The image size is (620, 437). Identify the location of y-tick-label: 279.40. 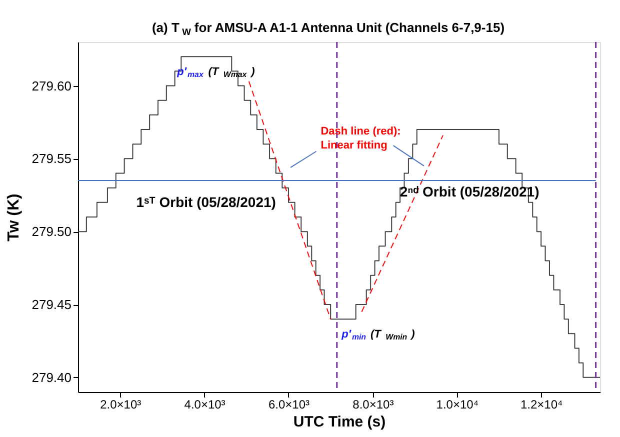
(52, 377).